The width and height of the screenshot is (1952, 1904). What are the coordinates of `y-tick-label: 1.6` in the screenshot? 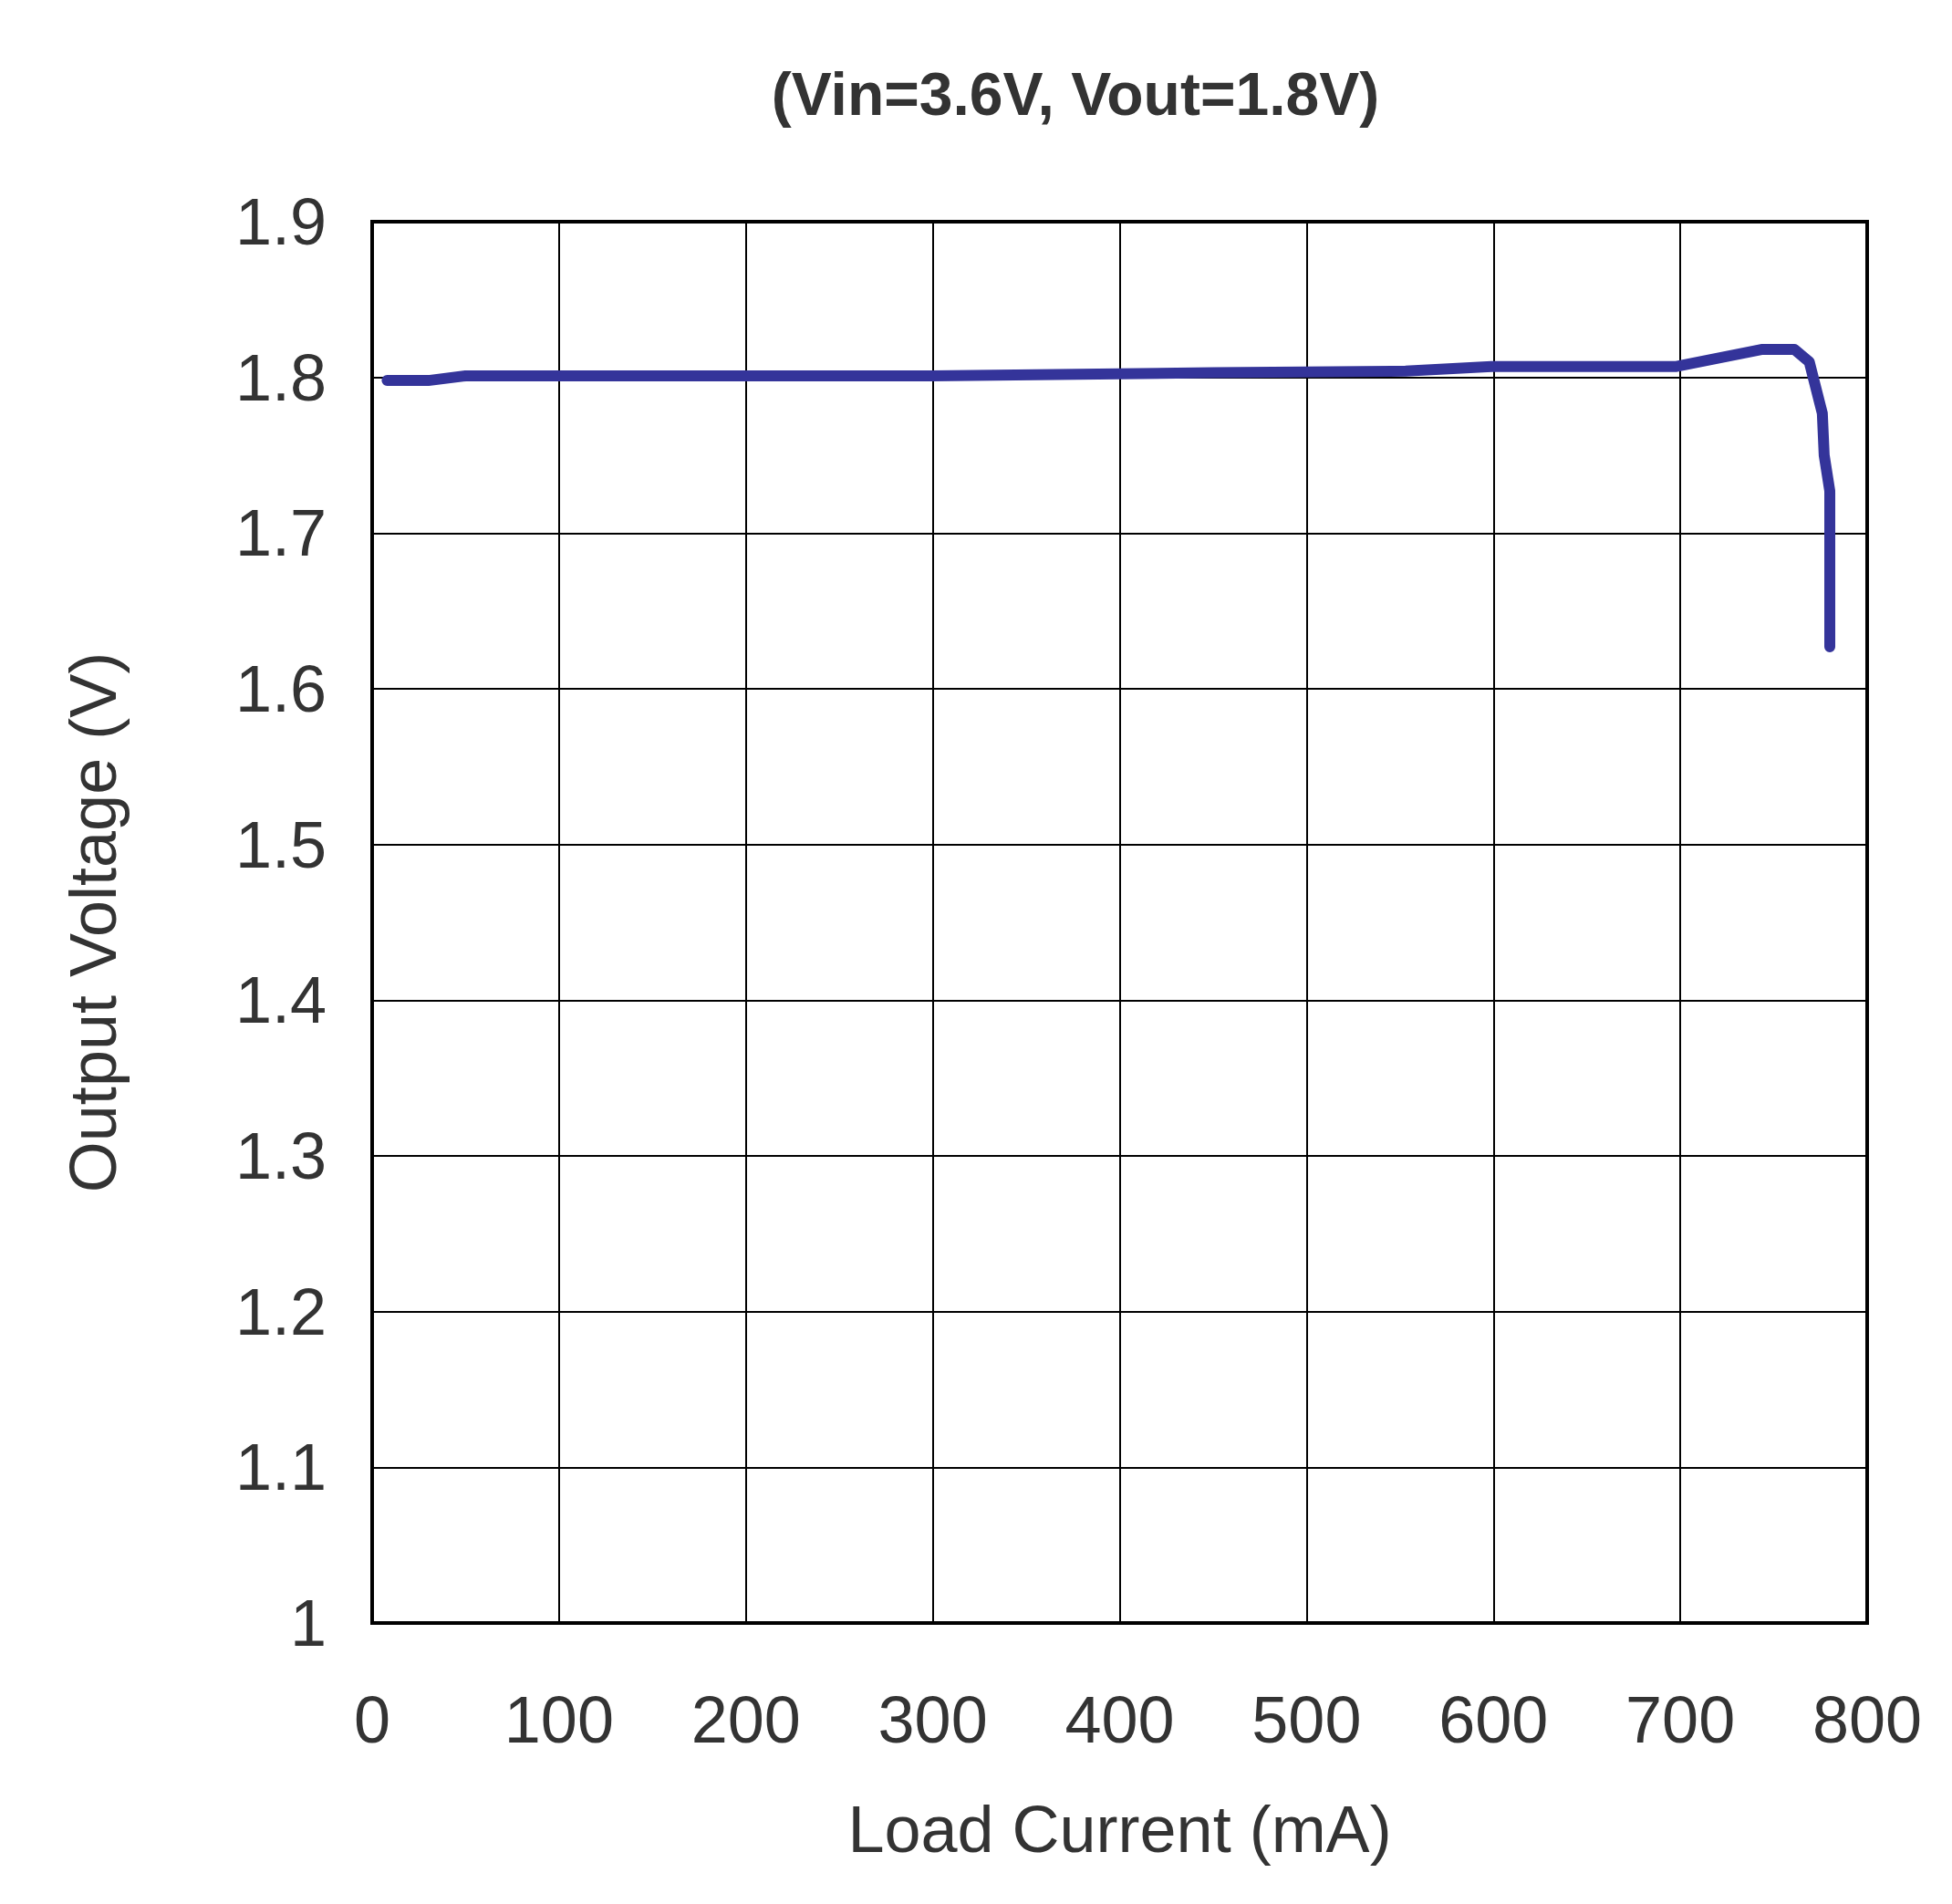 It's located at (280, 689).